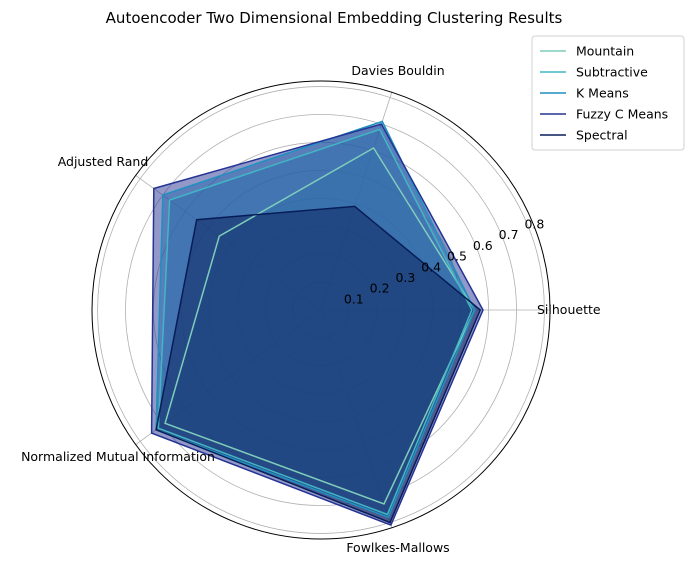  I want to click on radial-tick-label: 0.5, so click(457, 256).